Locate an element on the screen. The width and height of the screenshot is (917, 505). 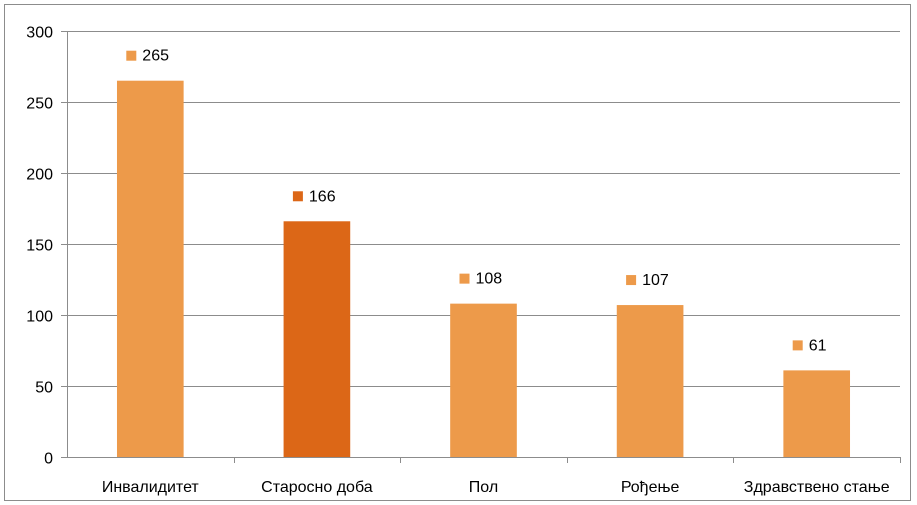
data-label: 166 is located at coordinates (322, 196).